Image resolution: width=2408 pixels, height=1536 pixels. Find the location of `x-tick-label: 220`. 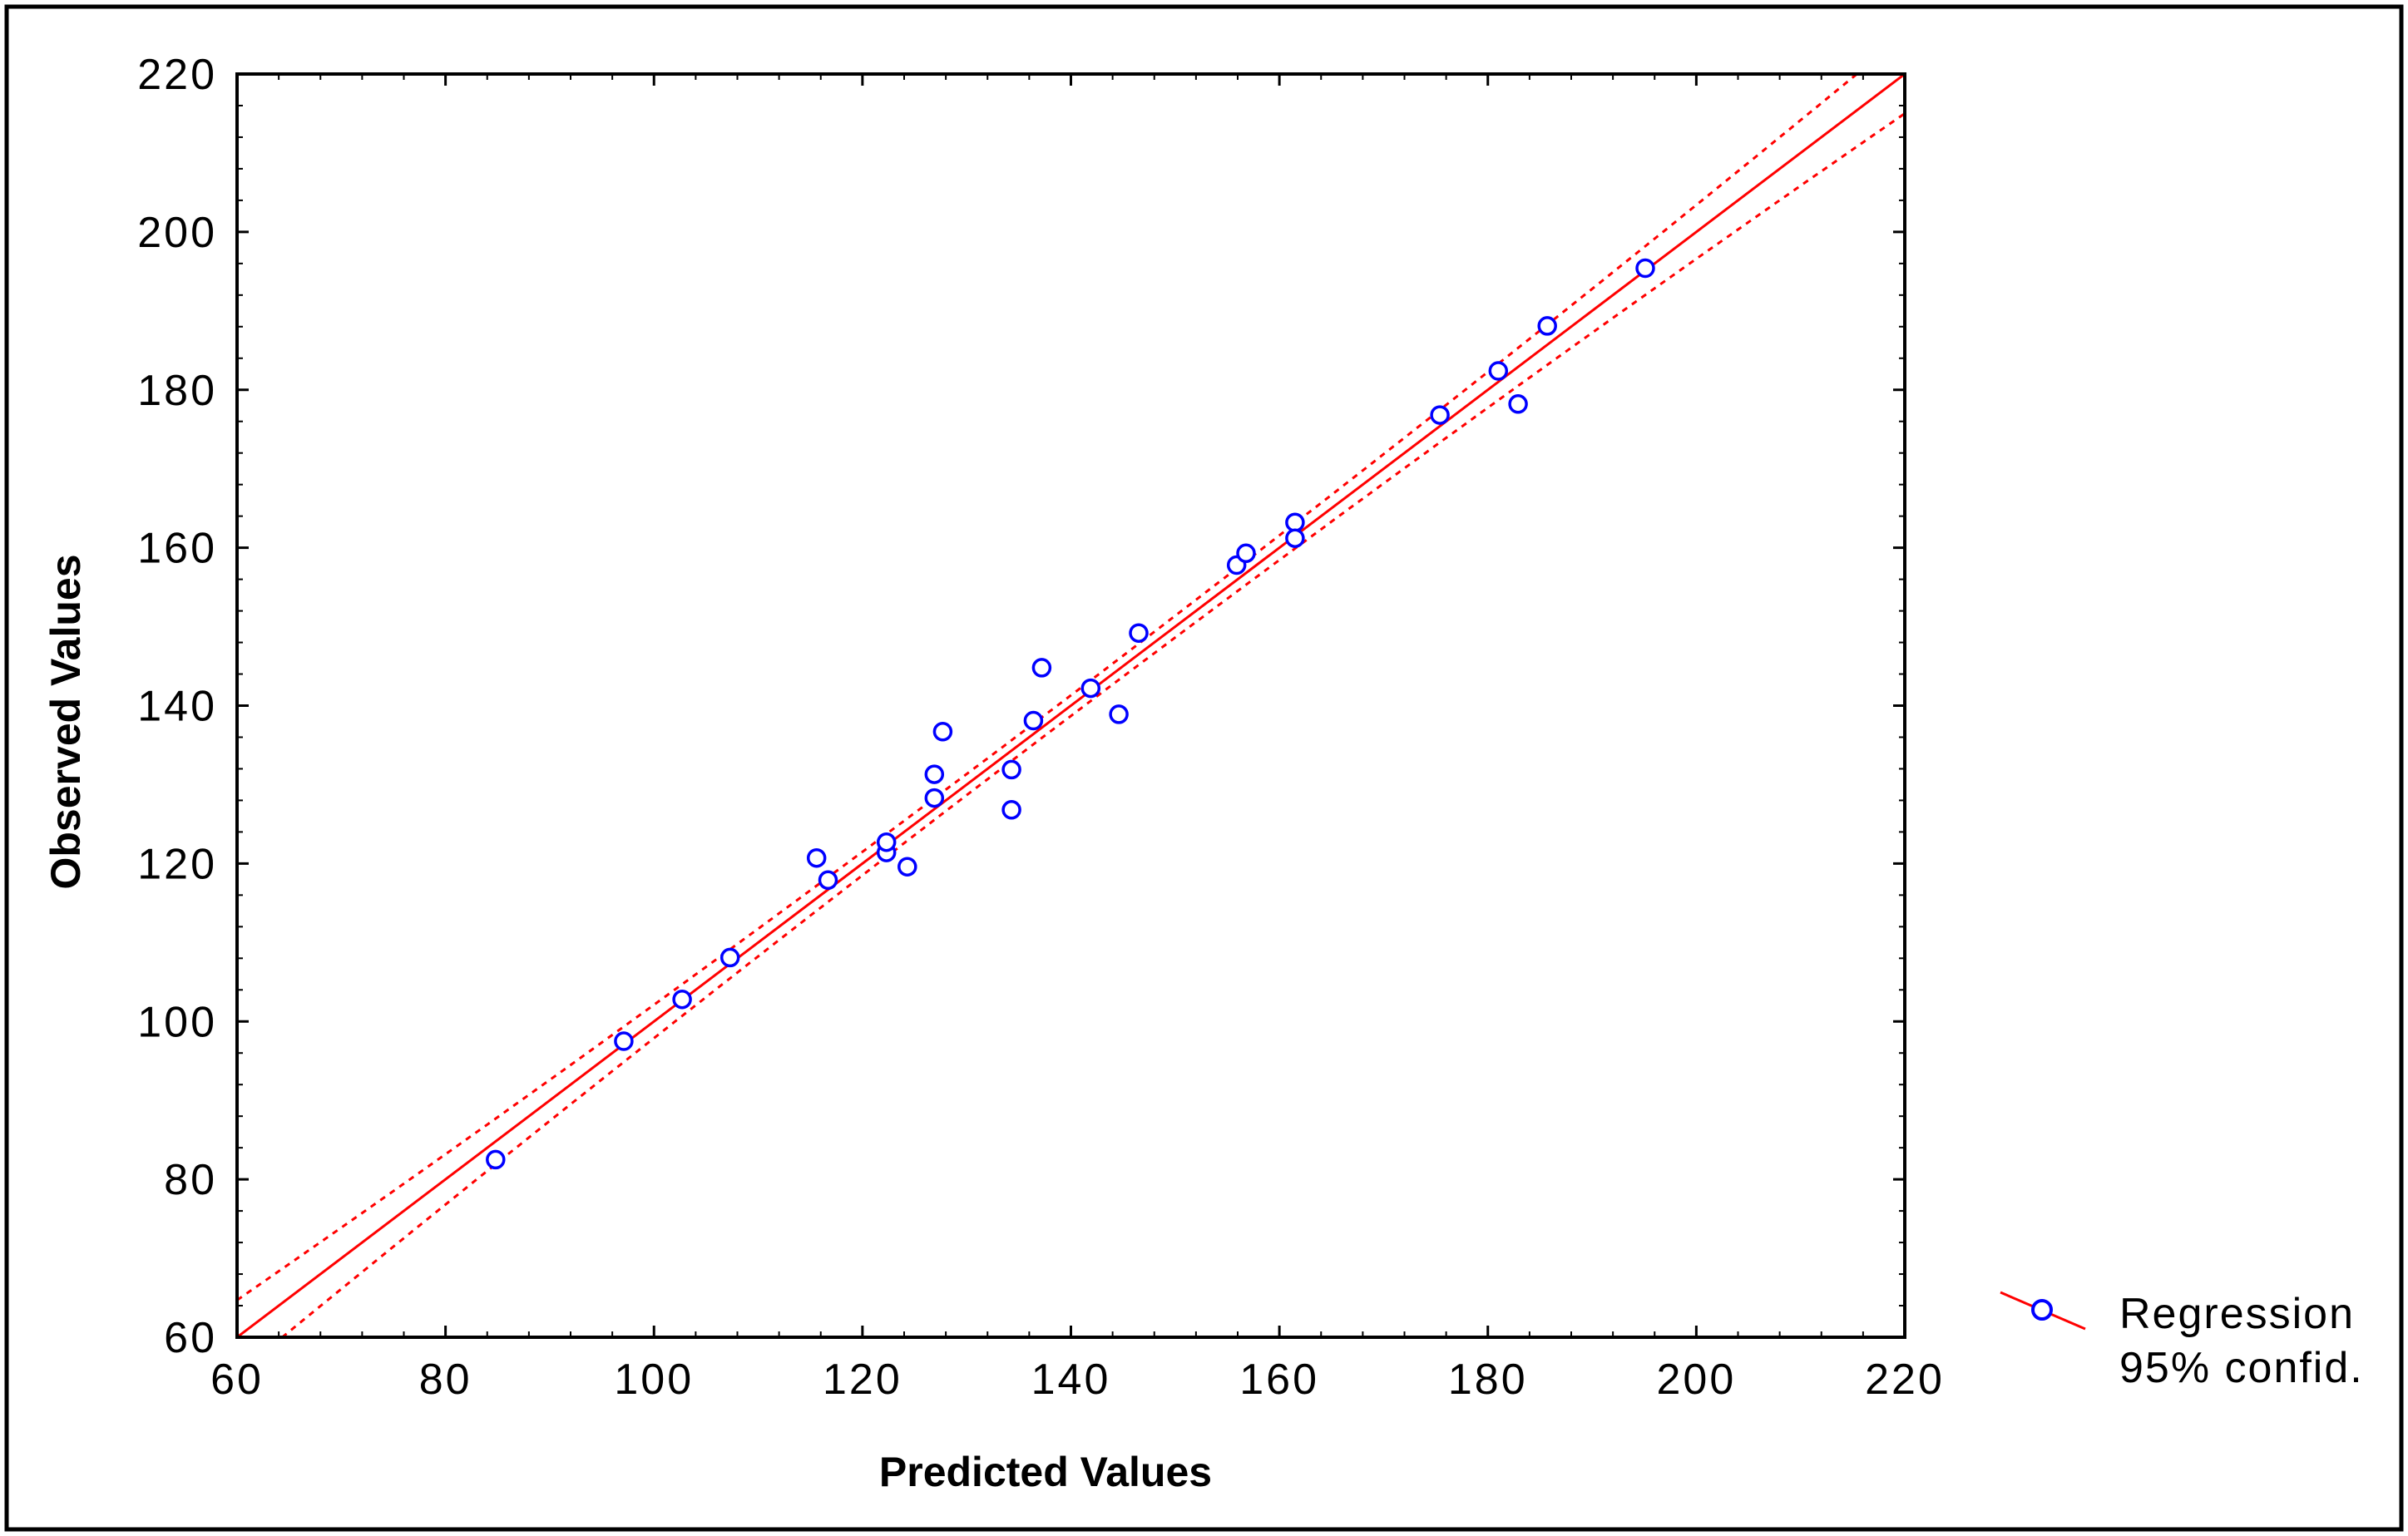

x-tick-label: 220 is located at coordinates (1905, 1380).